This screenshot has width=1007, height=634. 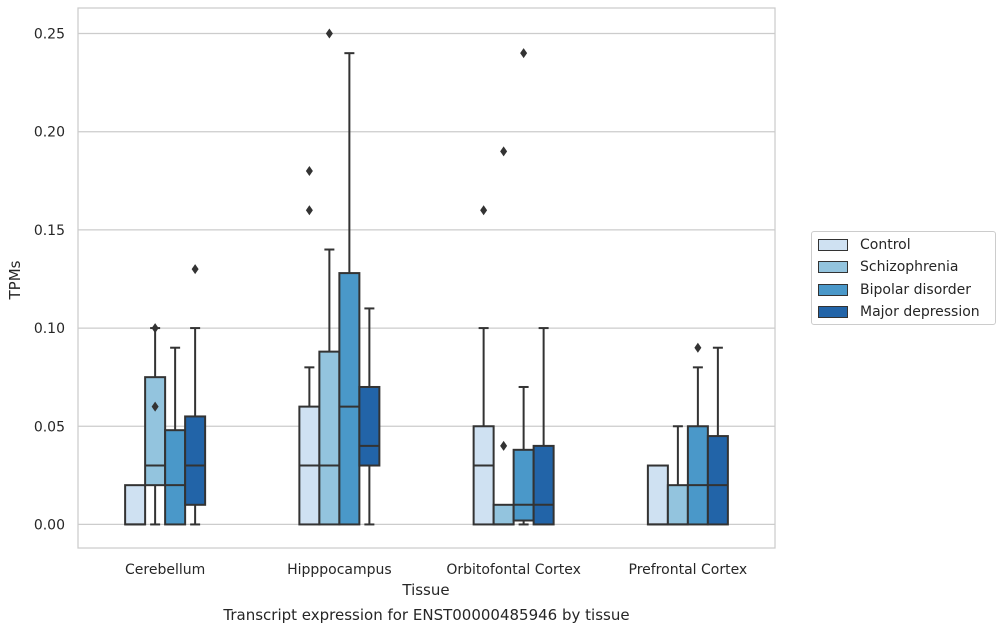 I want to click on box-major-depression-cerebellum, so click(x=195, y=395).